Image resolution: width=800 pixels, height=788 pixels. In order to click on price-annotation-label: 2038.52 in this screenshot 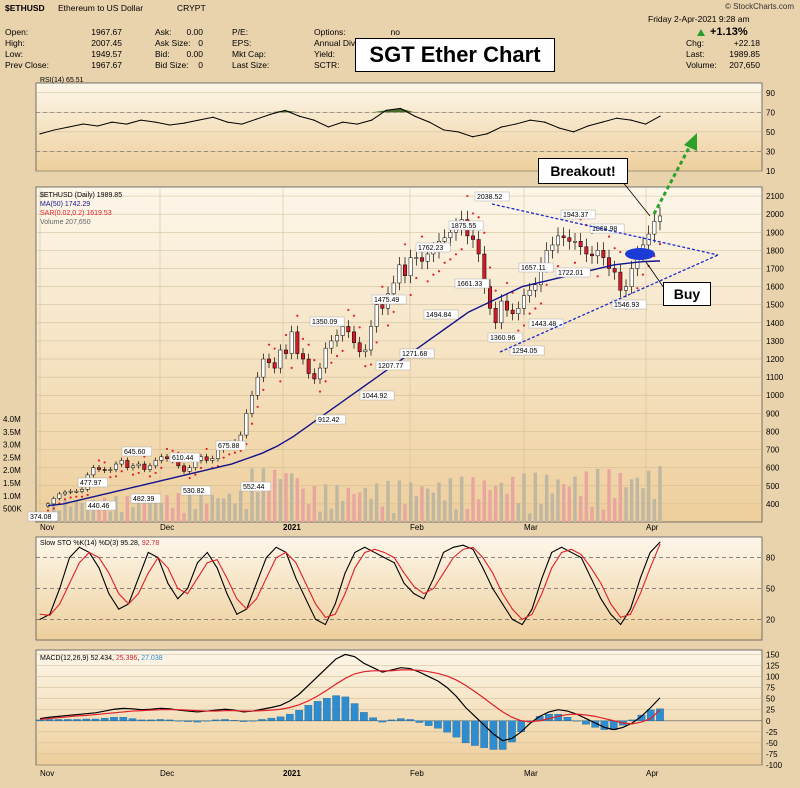, I will do `click(489, 197)`.